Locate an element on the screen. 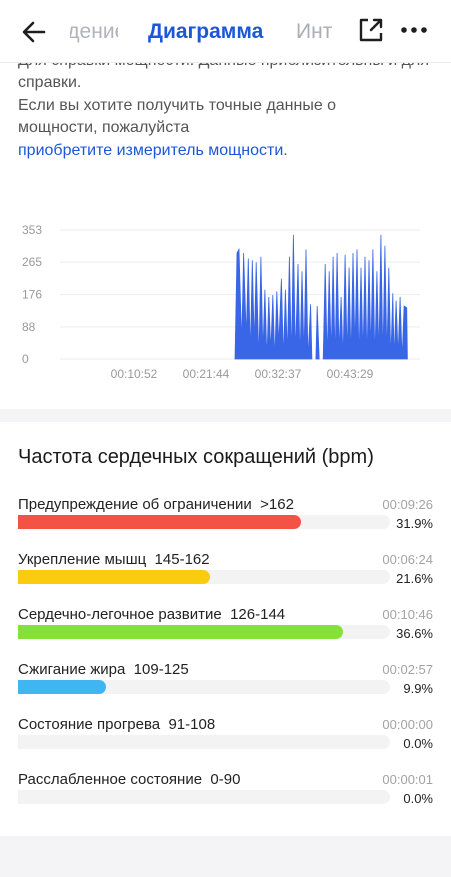  hr-zone-range: 0-90 is located at coordinates (221, 779).